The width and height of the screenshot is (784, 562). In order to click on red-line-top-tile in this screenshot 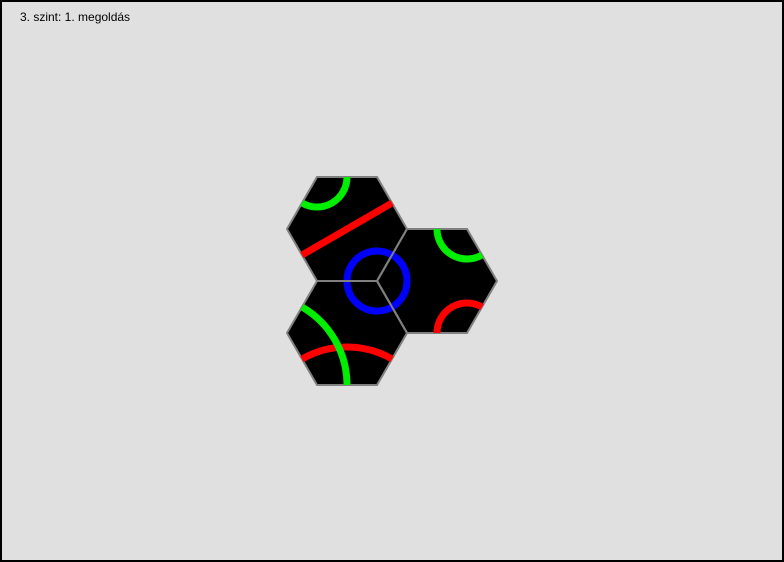, I will do `click(347, 229)`.